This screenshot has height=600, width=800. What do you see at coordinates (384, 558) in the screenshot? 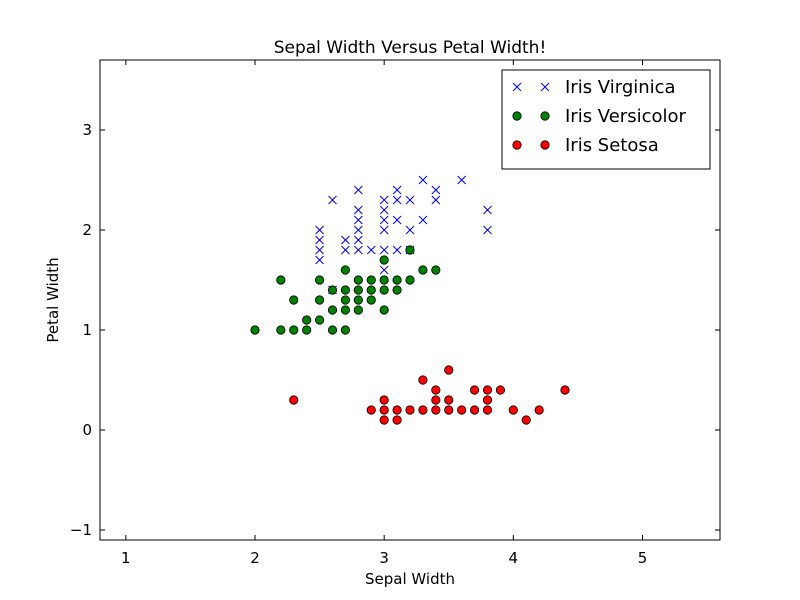
I see `x-tick-label: 3` at bounding box center [384, 558].